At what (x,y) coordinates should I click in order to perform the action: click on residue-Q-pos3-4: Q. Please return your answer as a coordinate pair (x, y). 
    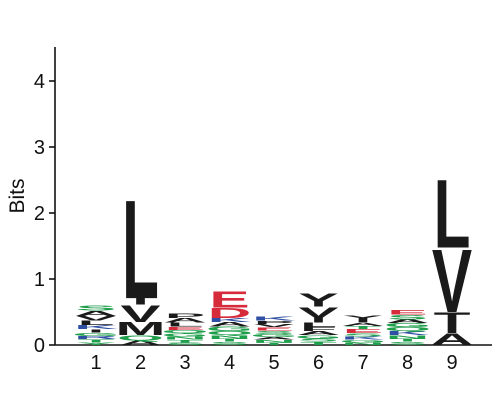
    Looking at the image, I should click on (185, 331).